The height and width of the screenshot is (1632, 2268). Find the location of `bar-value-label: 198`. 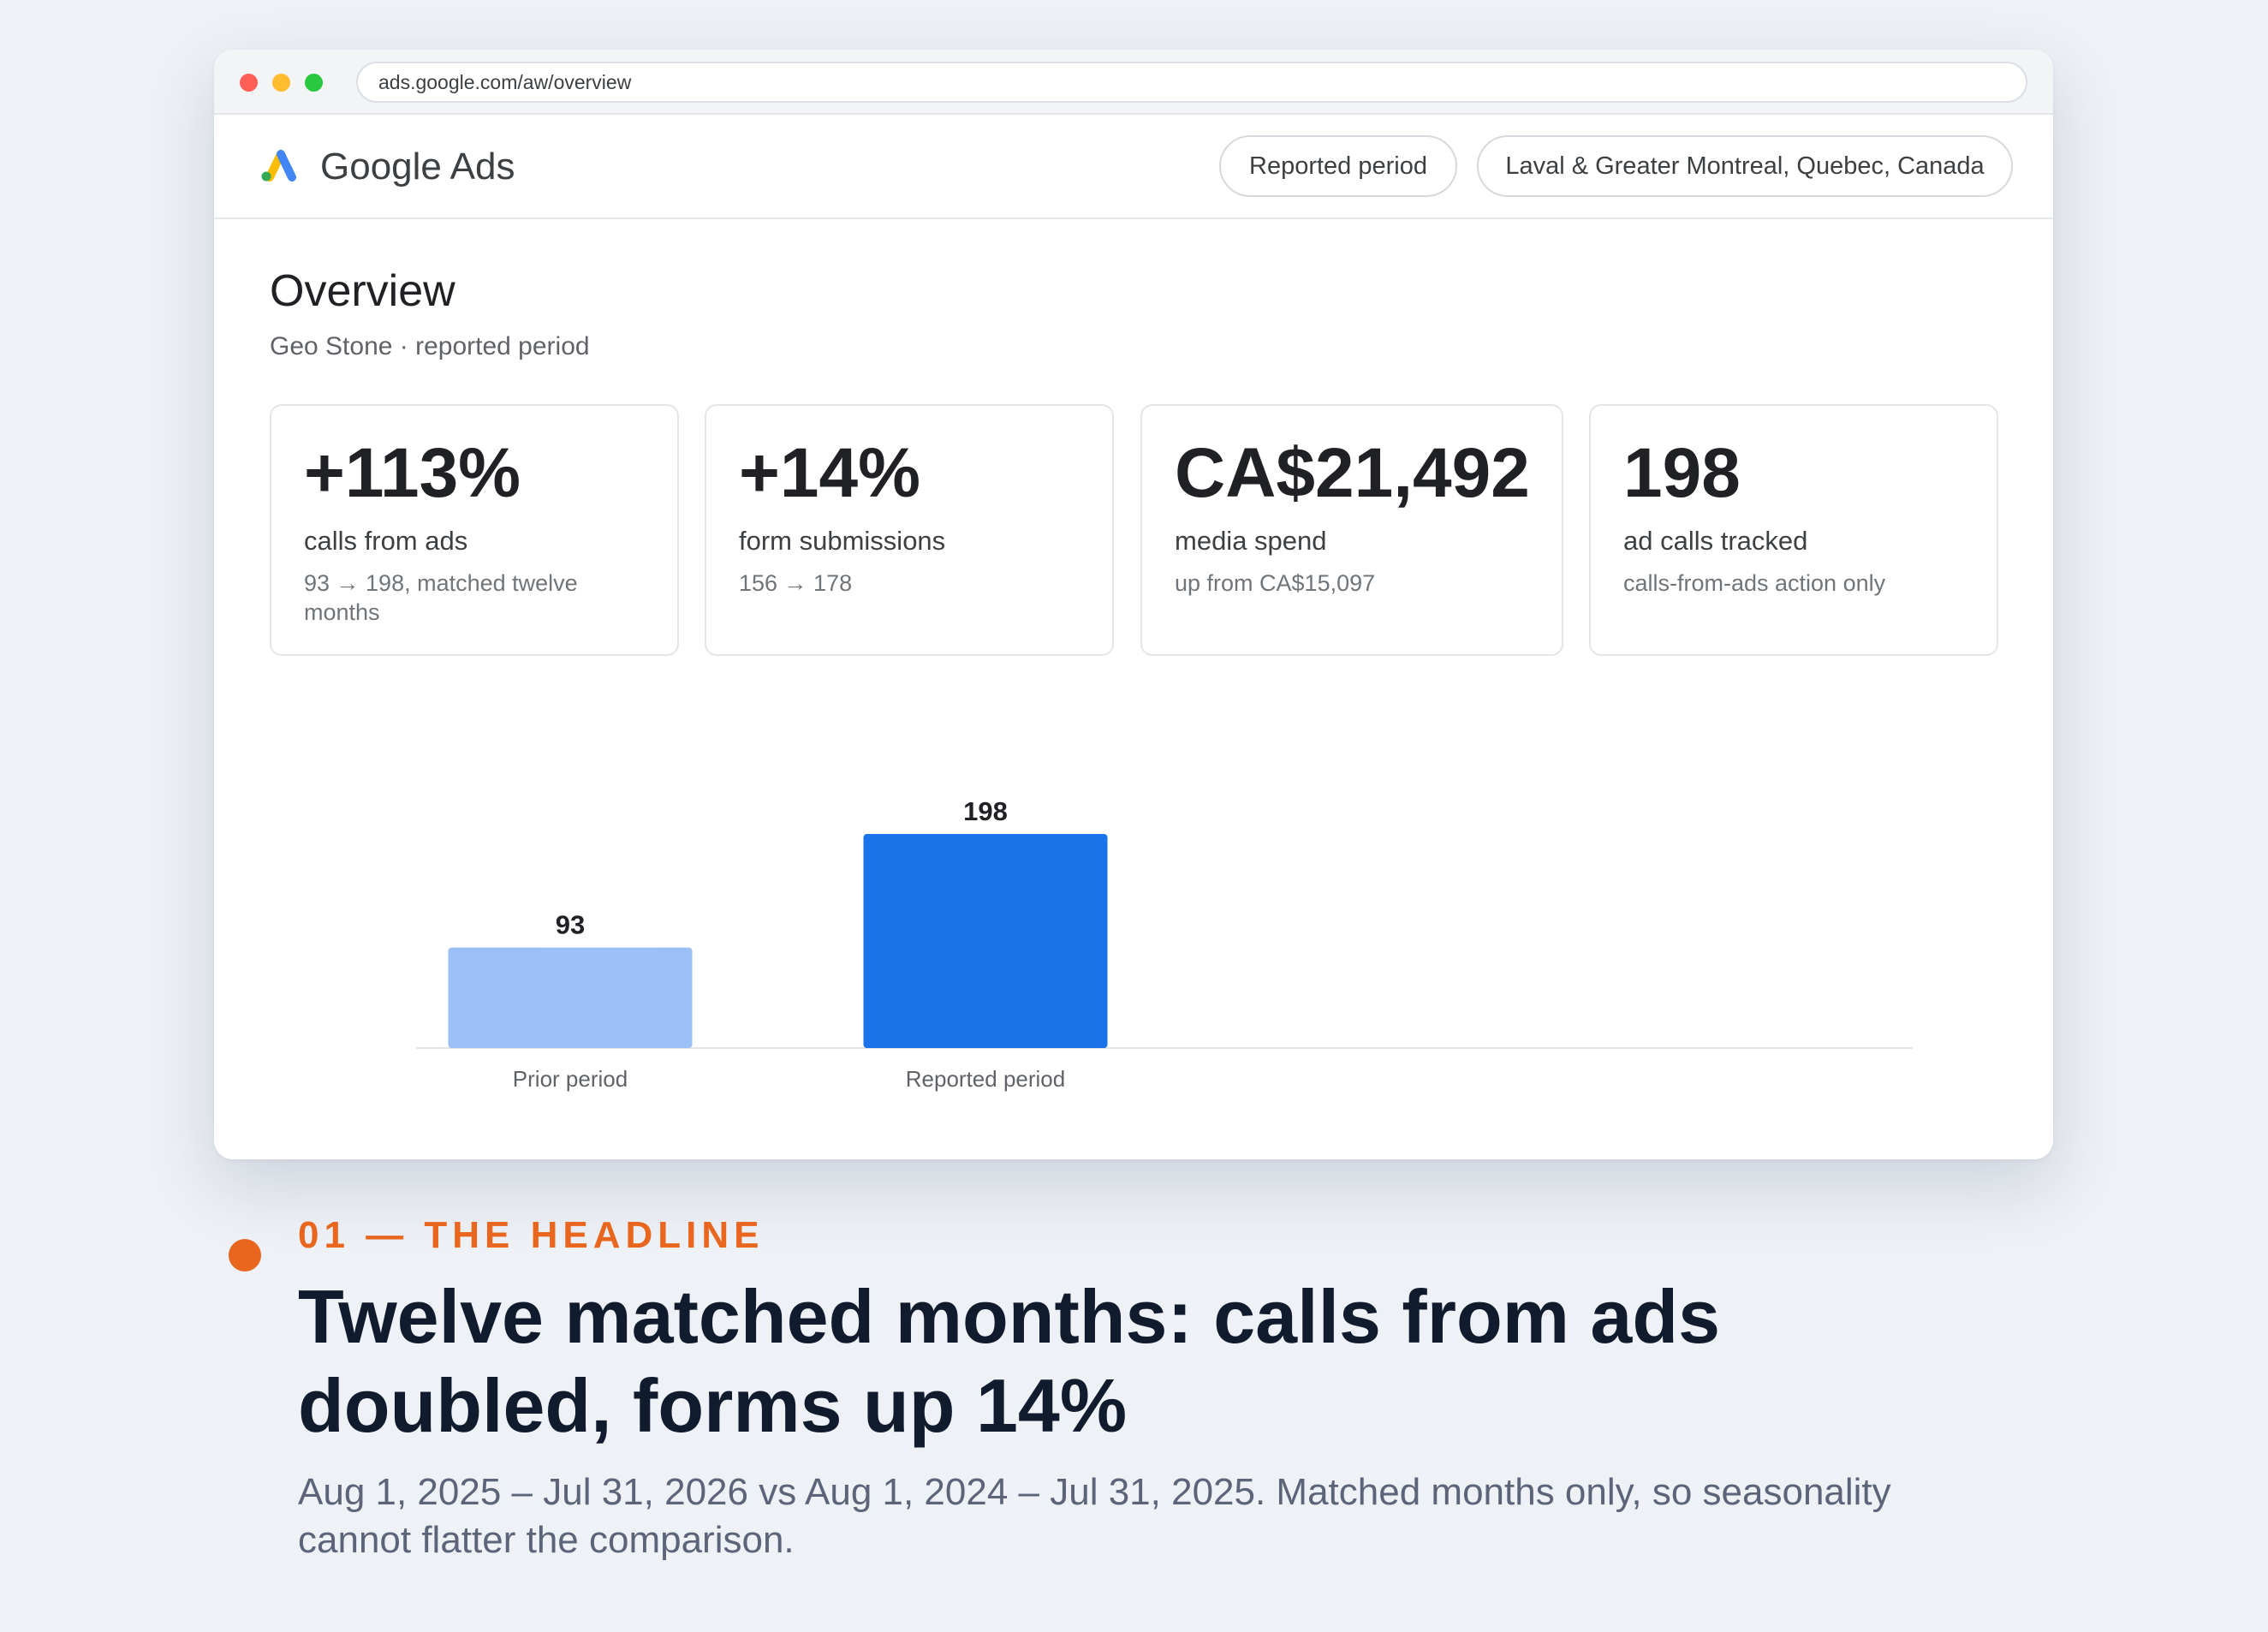

bar-value-label: 198 is located at coordinates (985, 811).